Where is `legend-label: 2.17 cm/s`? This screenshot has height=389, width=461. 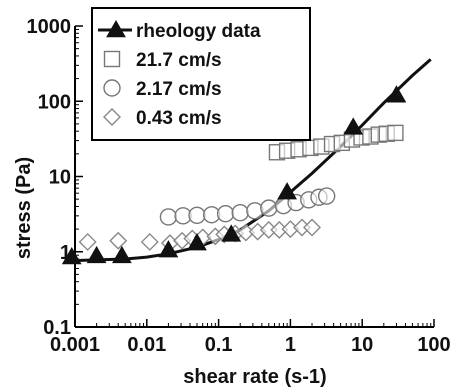
legend-label: 2.17 cm/s is located at coordinates (179, 89).